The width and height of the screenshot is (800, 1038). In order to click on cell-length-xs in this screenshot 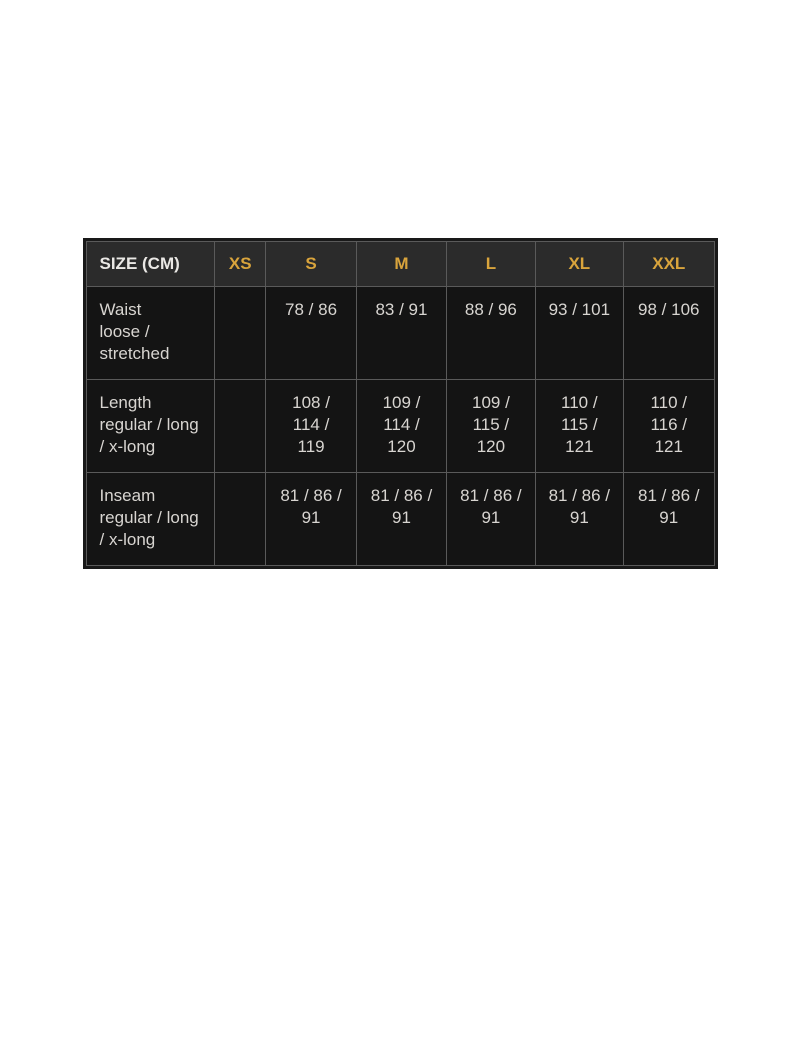, I will do `click(240, 426)`.